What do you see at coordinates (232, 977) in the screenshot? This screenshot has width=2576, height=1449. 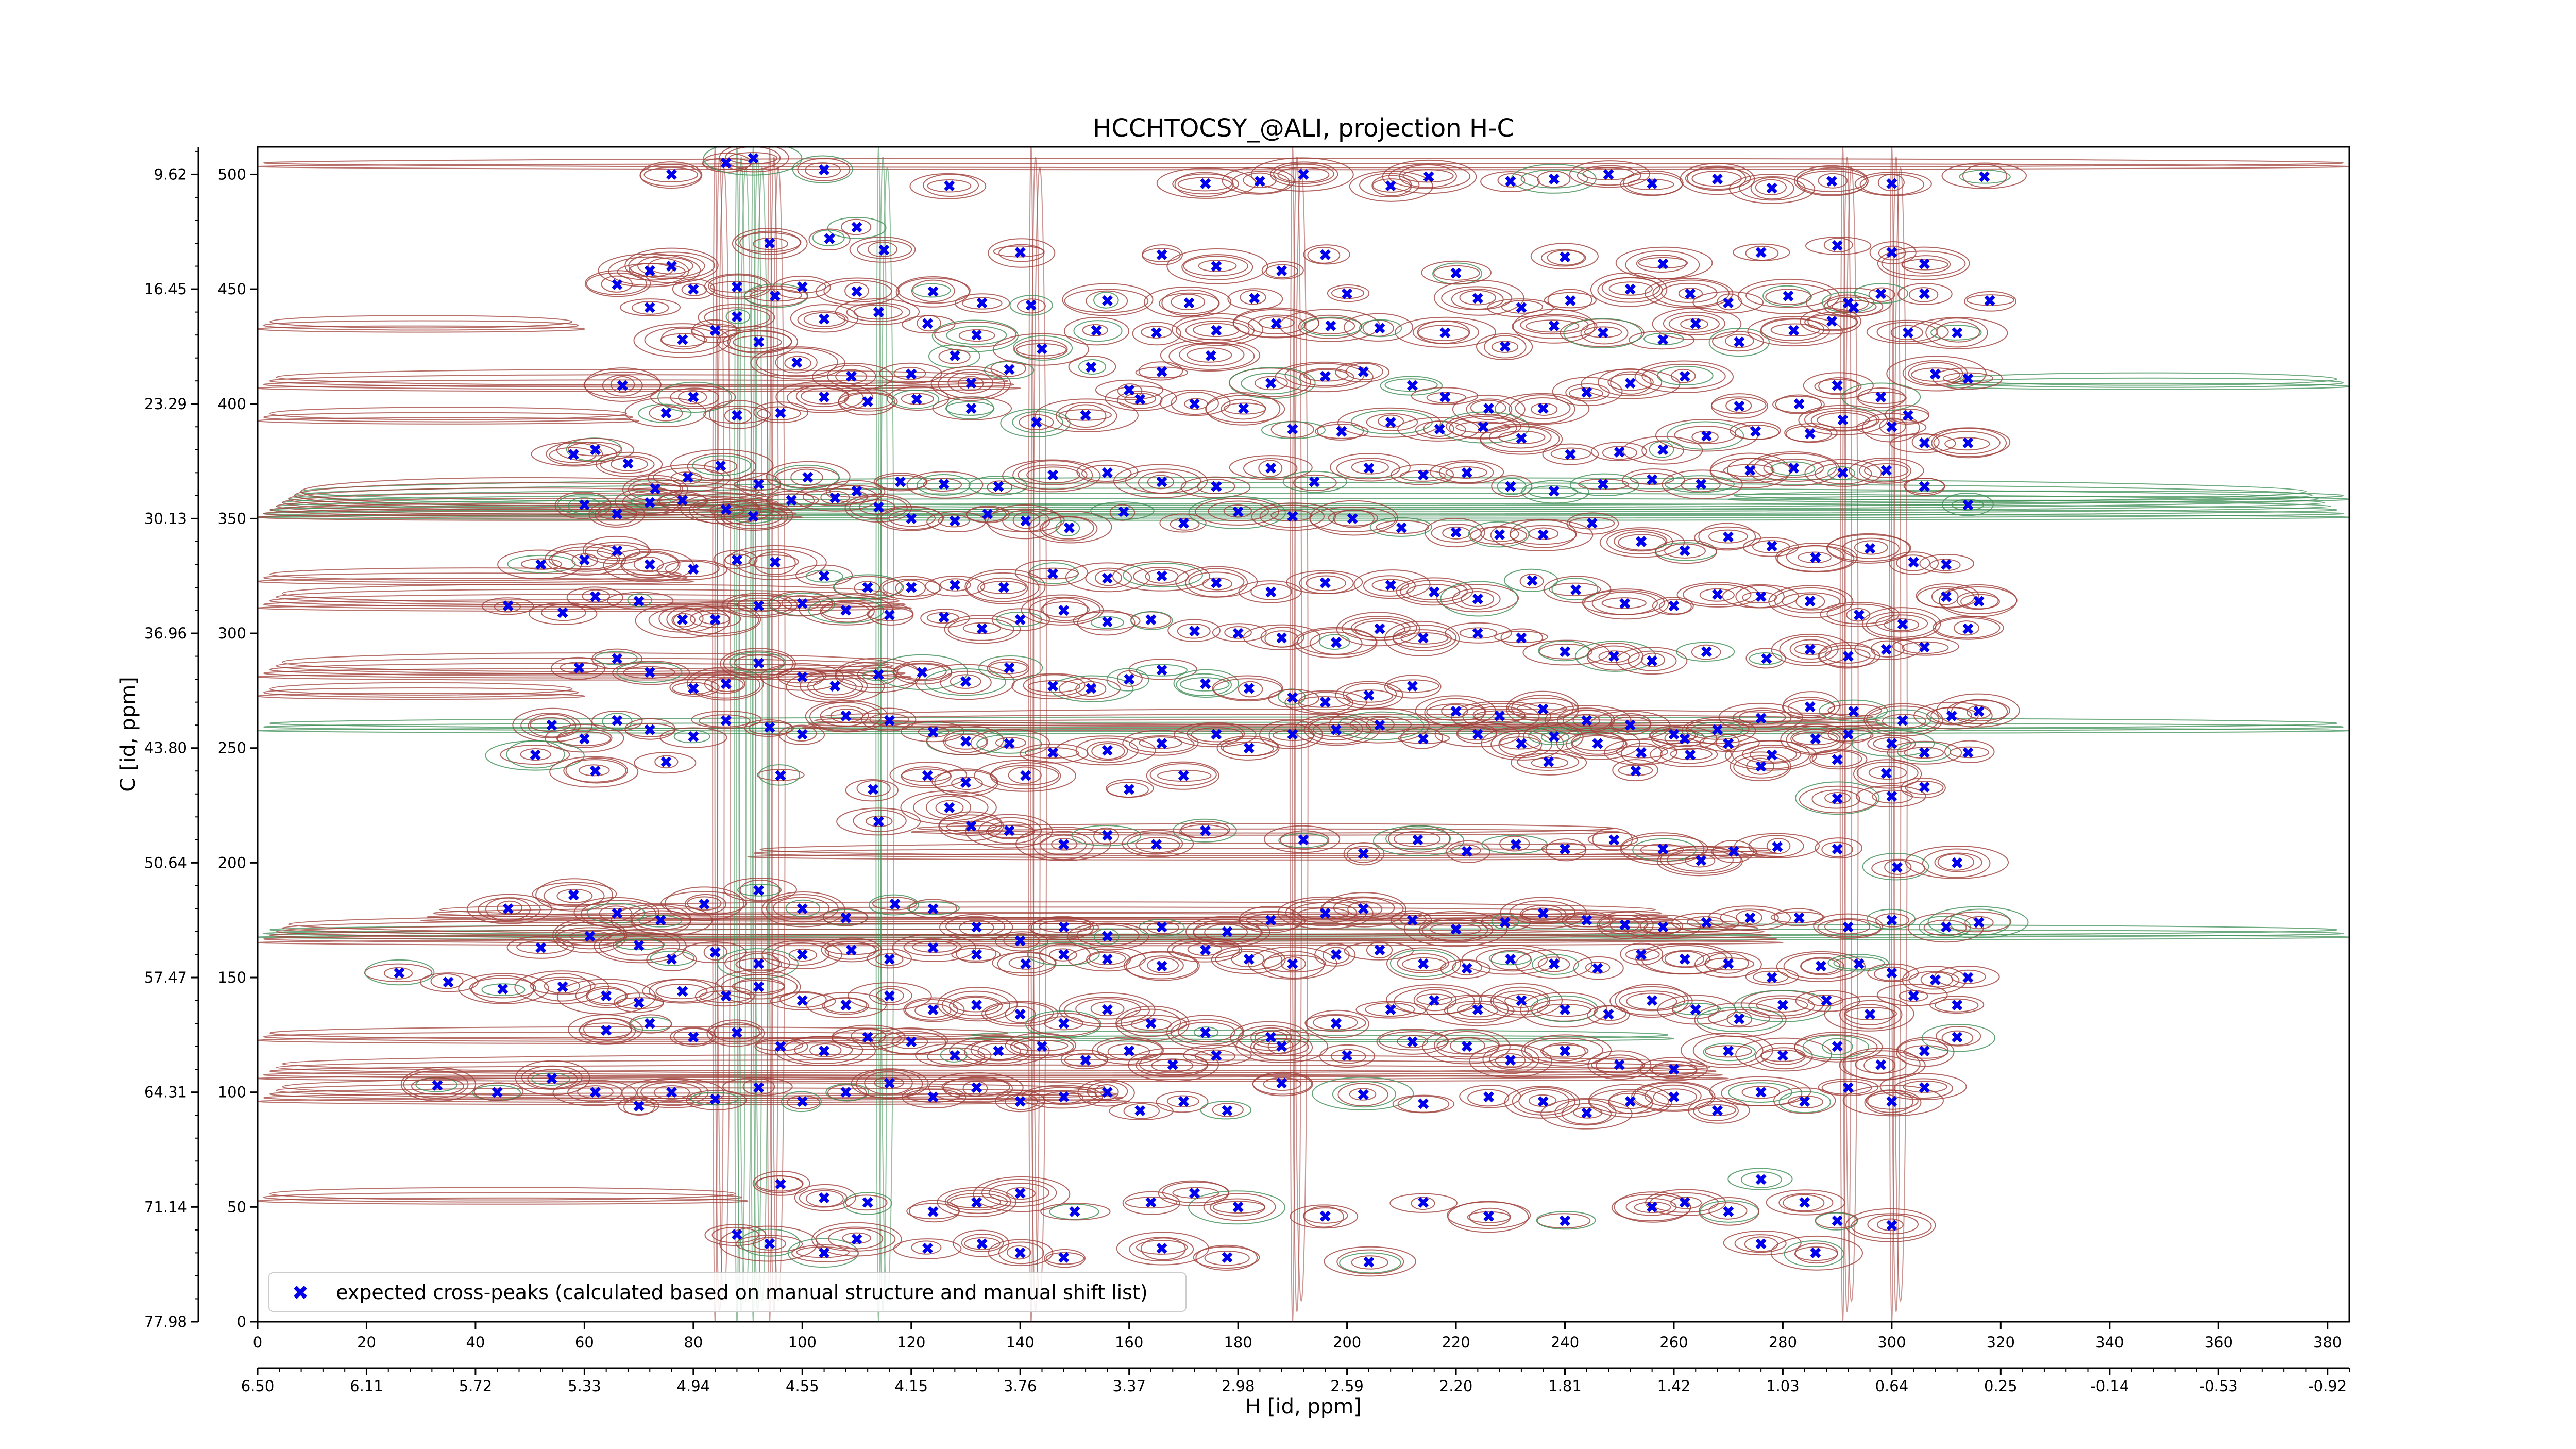 I see `y-tick-label-150: 150` at bounding box center [232, 977].